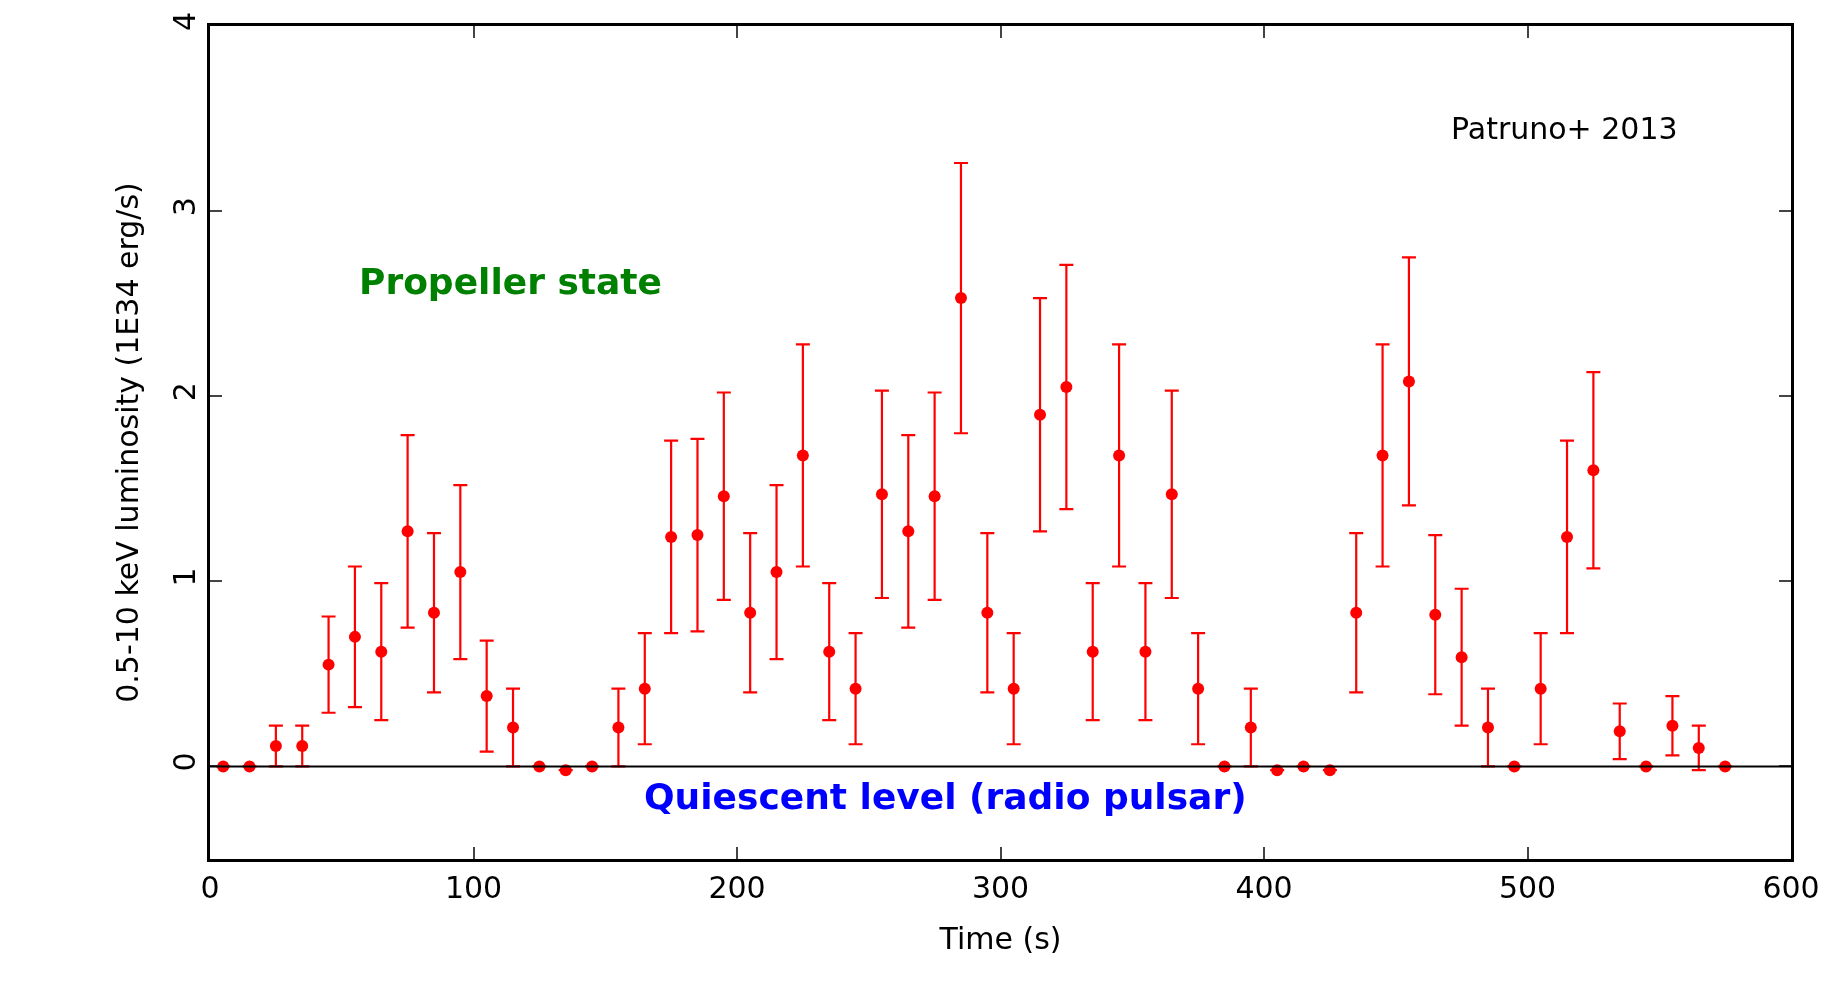 This screenshot has height=993, width=1846. I want to click on x-tick-label: 600, so click(1791, 887).